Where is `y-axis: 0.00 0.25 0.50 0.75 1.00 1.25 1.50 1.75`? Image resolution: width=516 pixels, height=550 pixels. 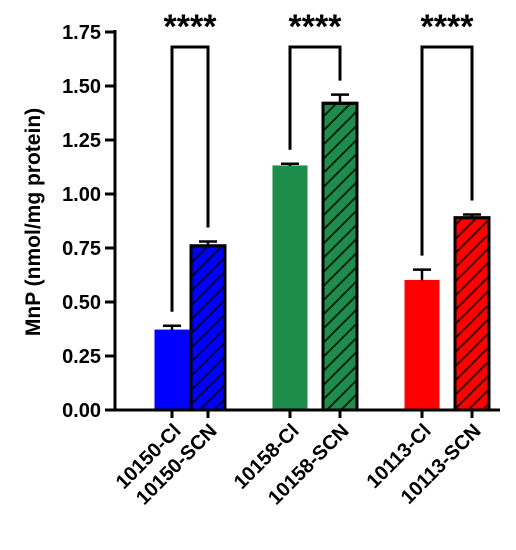
y-axis: 0.00 0.25 0.50 0.75 1.00 1.25 1.50 1.75 is located at coordinates (89, 222).